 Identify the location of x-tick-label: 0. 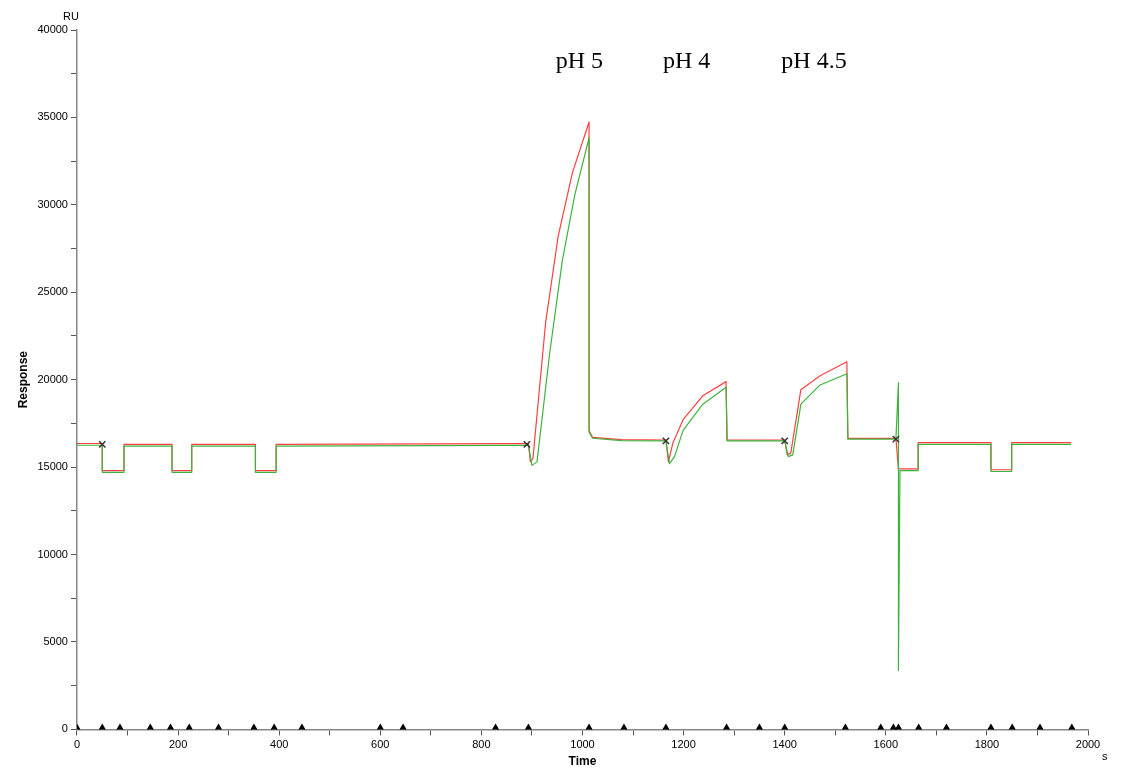
(77, 744).